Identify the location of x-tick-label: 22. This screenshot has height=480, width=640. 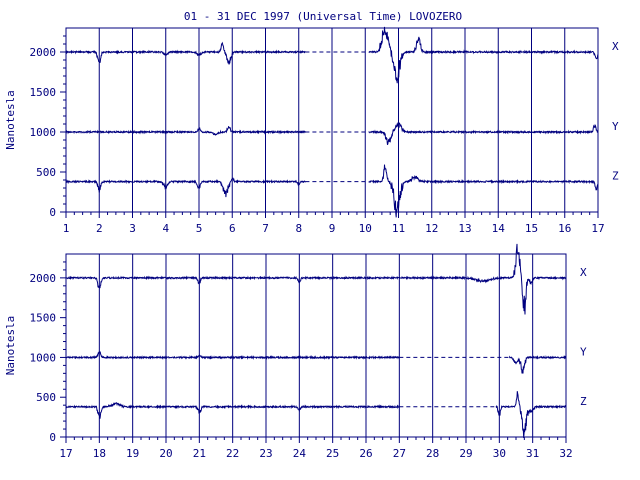
(232, 453).